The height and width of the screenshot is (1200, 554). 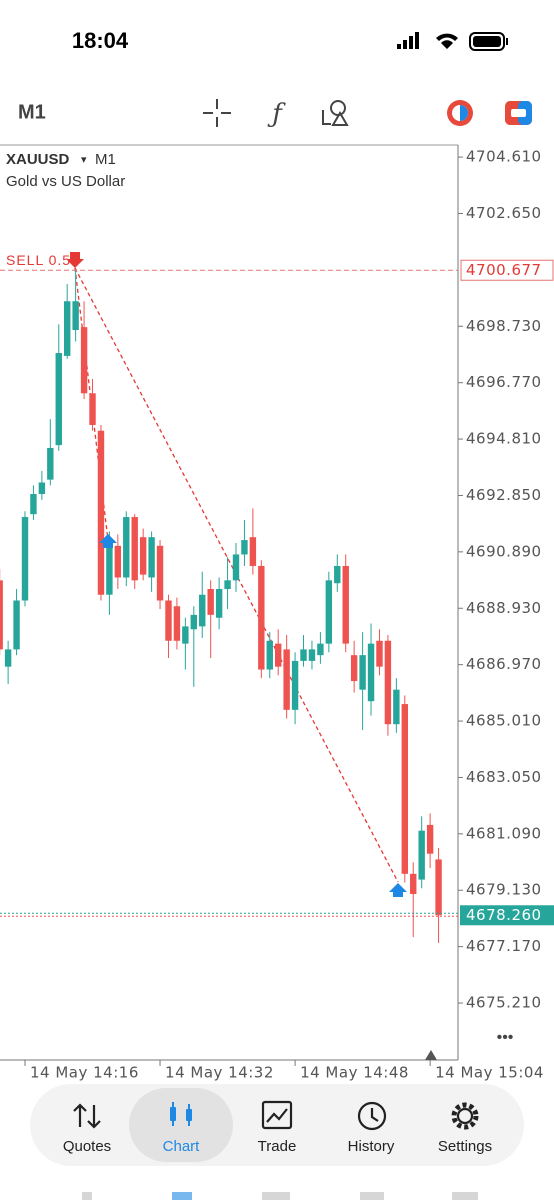 I want to click on y-tick-label: 4692.850, so click(x=504, y=495).